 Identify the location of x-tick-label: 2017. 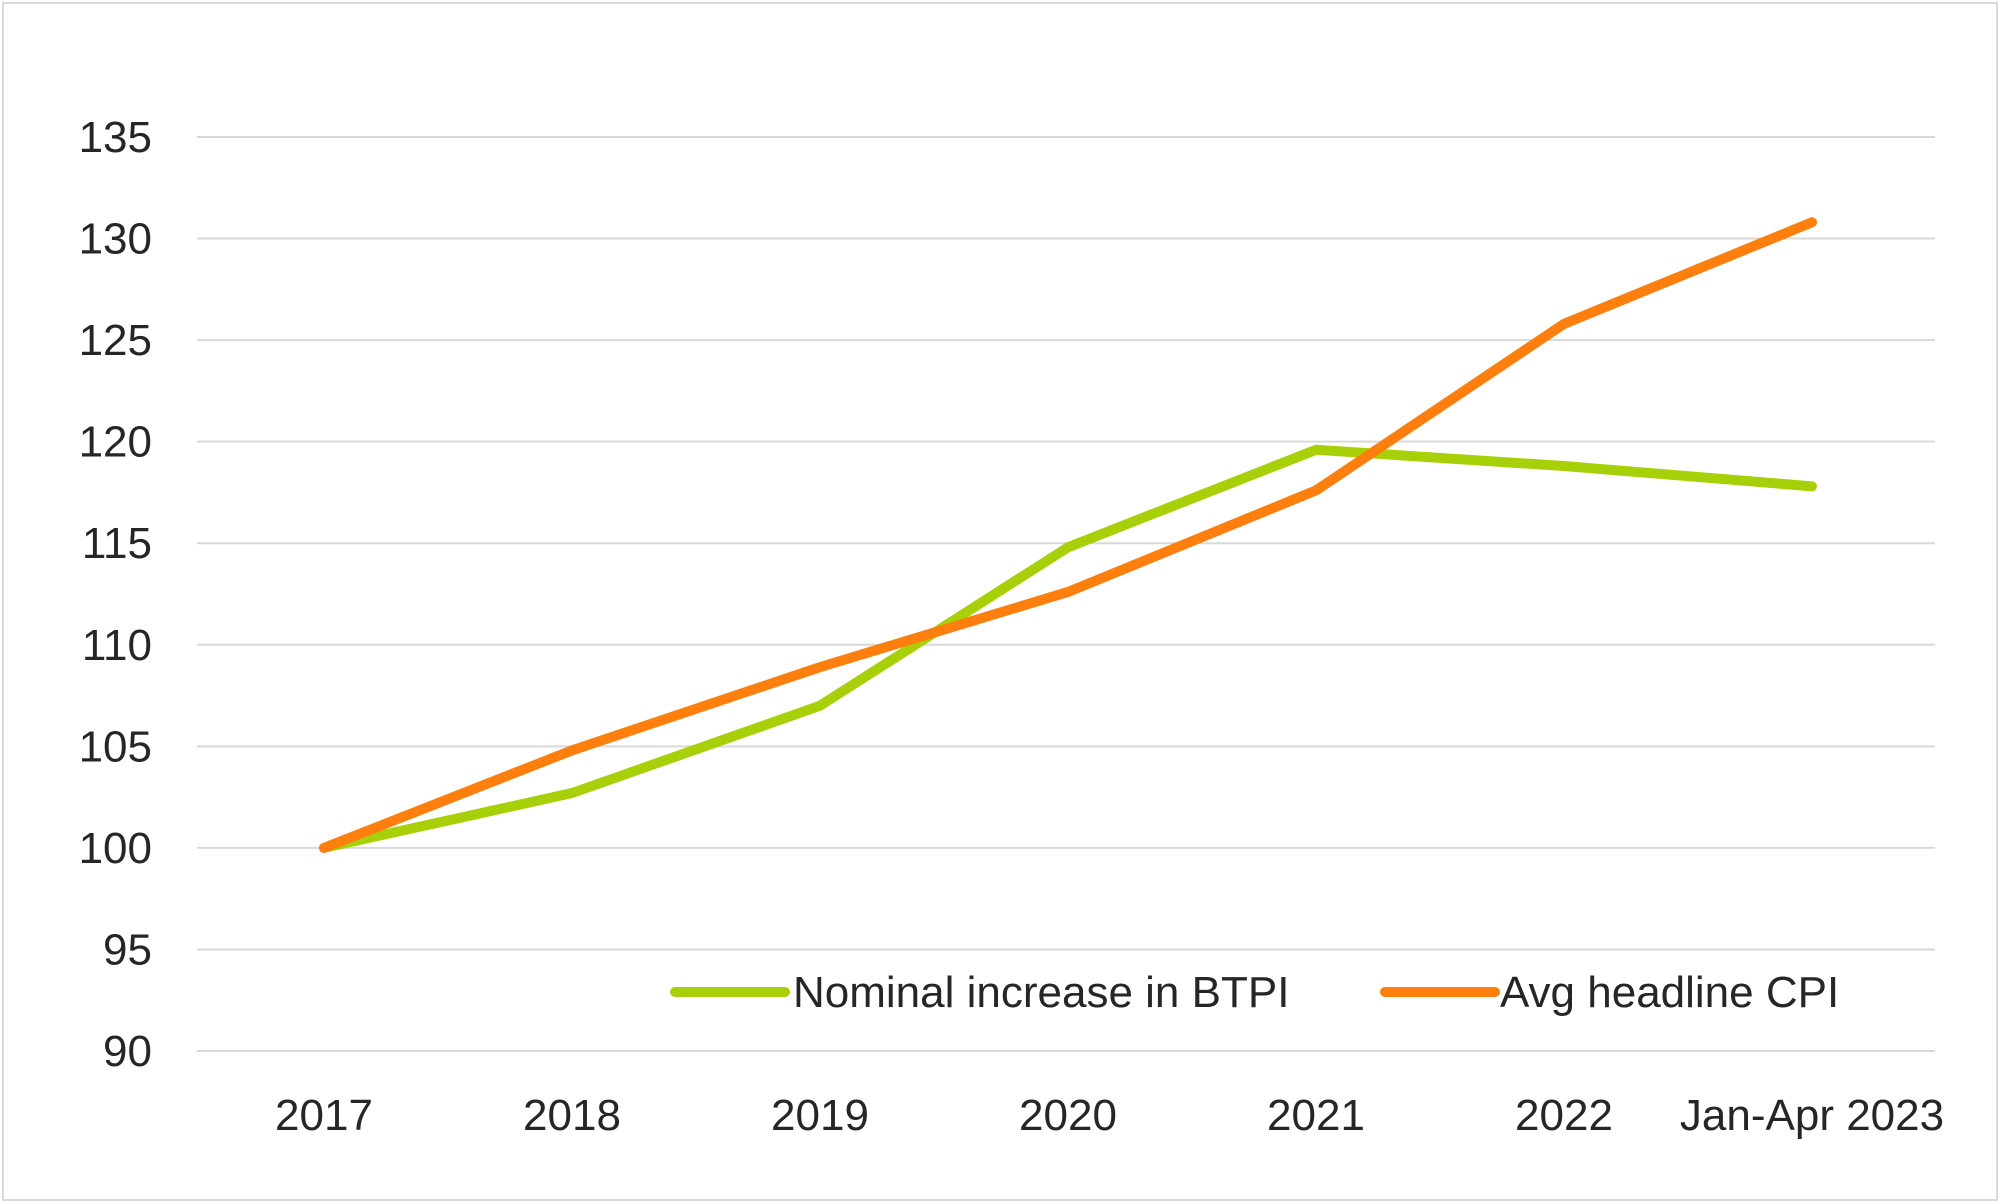
(324, 1115).